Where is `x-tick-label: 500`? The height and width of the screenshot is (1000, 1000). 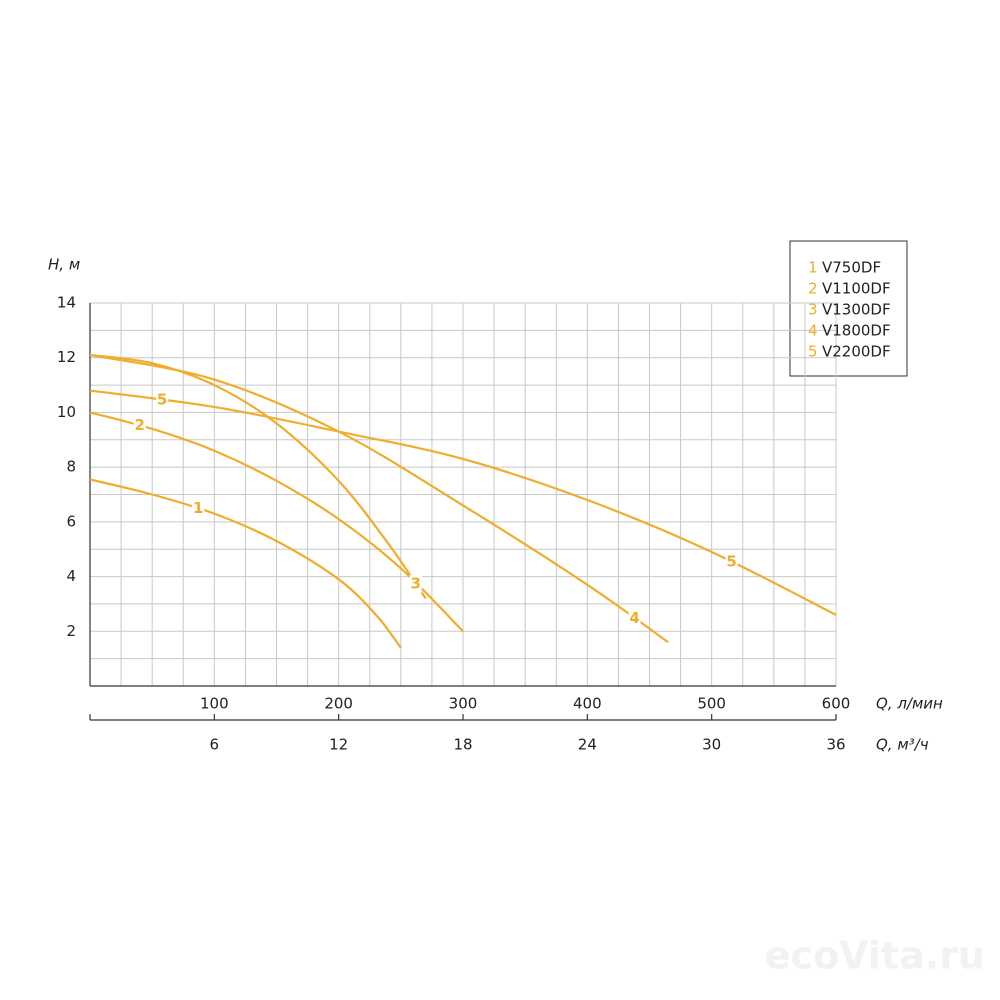 x-tick-label: 500 is located at coordinates (711, 704).